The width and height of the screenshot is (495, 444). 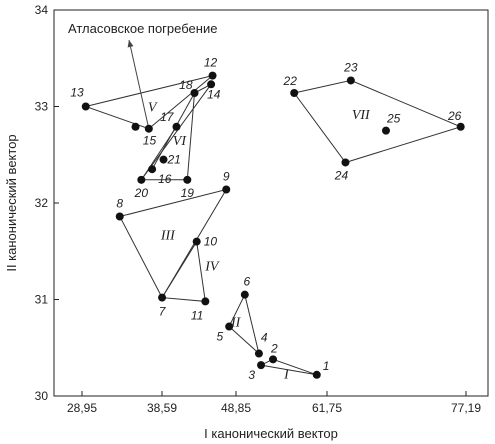 I want to click on data-point, so click(x=135, y=126).